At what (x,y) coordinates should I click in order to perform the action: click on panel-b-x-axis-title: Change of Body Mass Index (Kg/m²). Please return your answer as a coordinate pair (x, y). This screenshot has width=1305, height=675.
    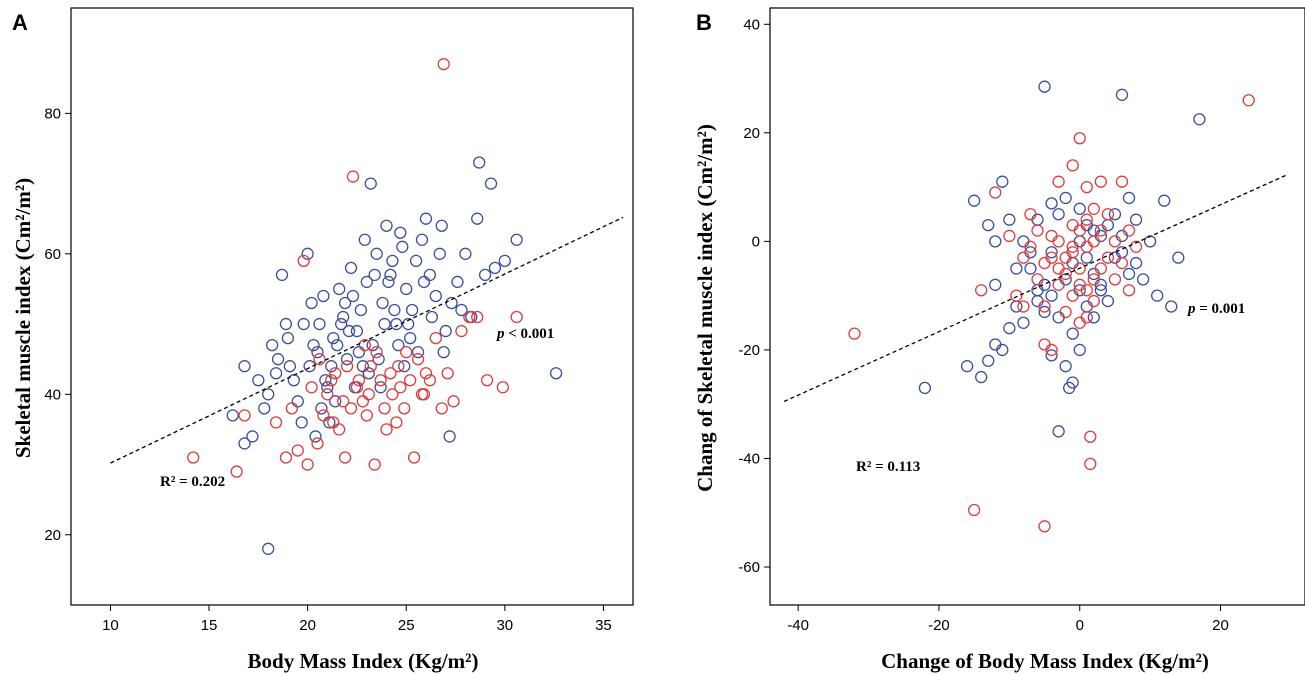
    Looking at the image, I should click on (1045, 661).